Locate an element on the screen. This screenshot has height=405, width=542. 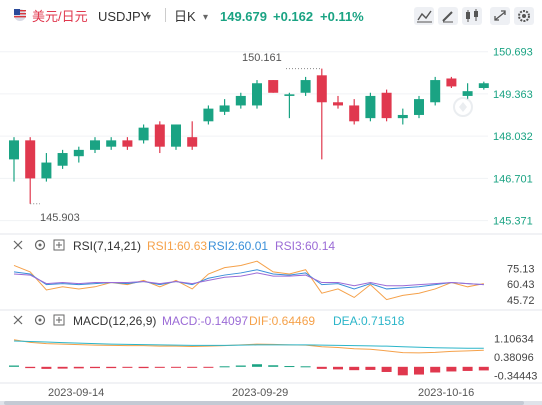
candlestick-type-icon is located at coordinates (472, 16).